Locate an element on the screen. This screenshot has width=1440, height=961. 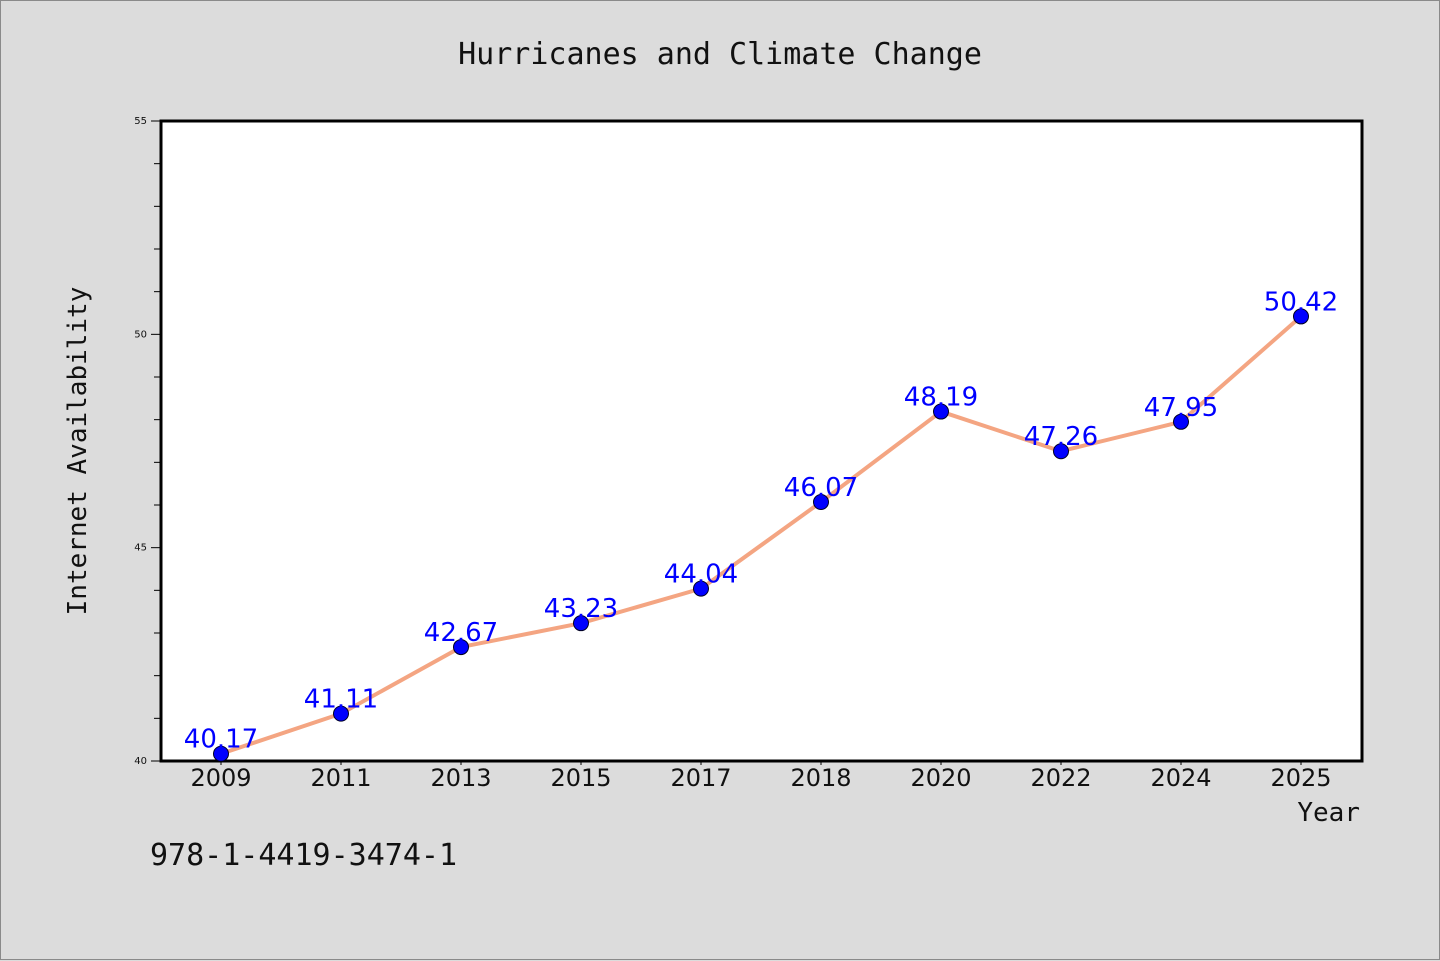
x-axis: 2009 2011 2013 2015 2017 2018 2020 2022 2024 2025 is located at coordinates (761, 776).